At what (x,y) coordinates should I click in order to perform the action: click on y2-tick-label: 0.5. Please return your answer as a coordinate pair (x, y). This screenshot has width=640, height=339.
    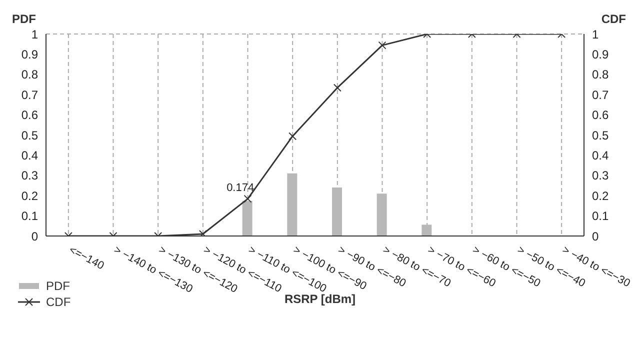
    Looking at the image, I should click on (601, 135).